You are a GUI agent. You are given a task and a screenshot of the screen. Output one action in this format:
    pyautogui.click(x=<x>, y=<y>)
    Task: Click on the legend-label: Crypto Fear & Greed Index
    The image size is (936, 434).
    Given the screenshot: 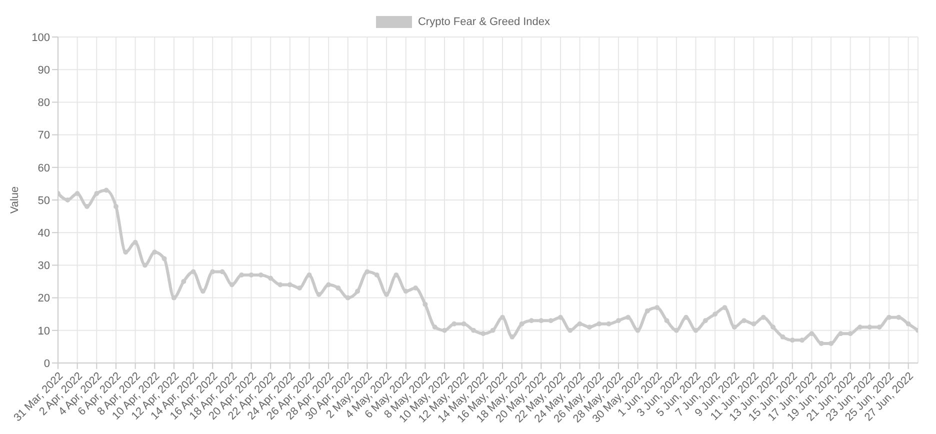 What is the action you would take?
    pyautogui.click(x=483, y=22)
    